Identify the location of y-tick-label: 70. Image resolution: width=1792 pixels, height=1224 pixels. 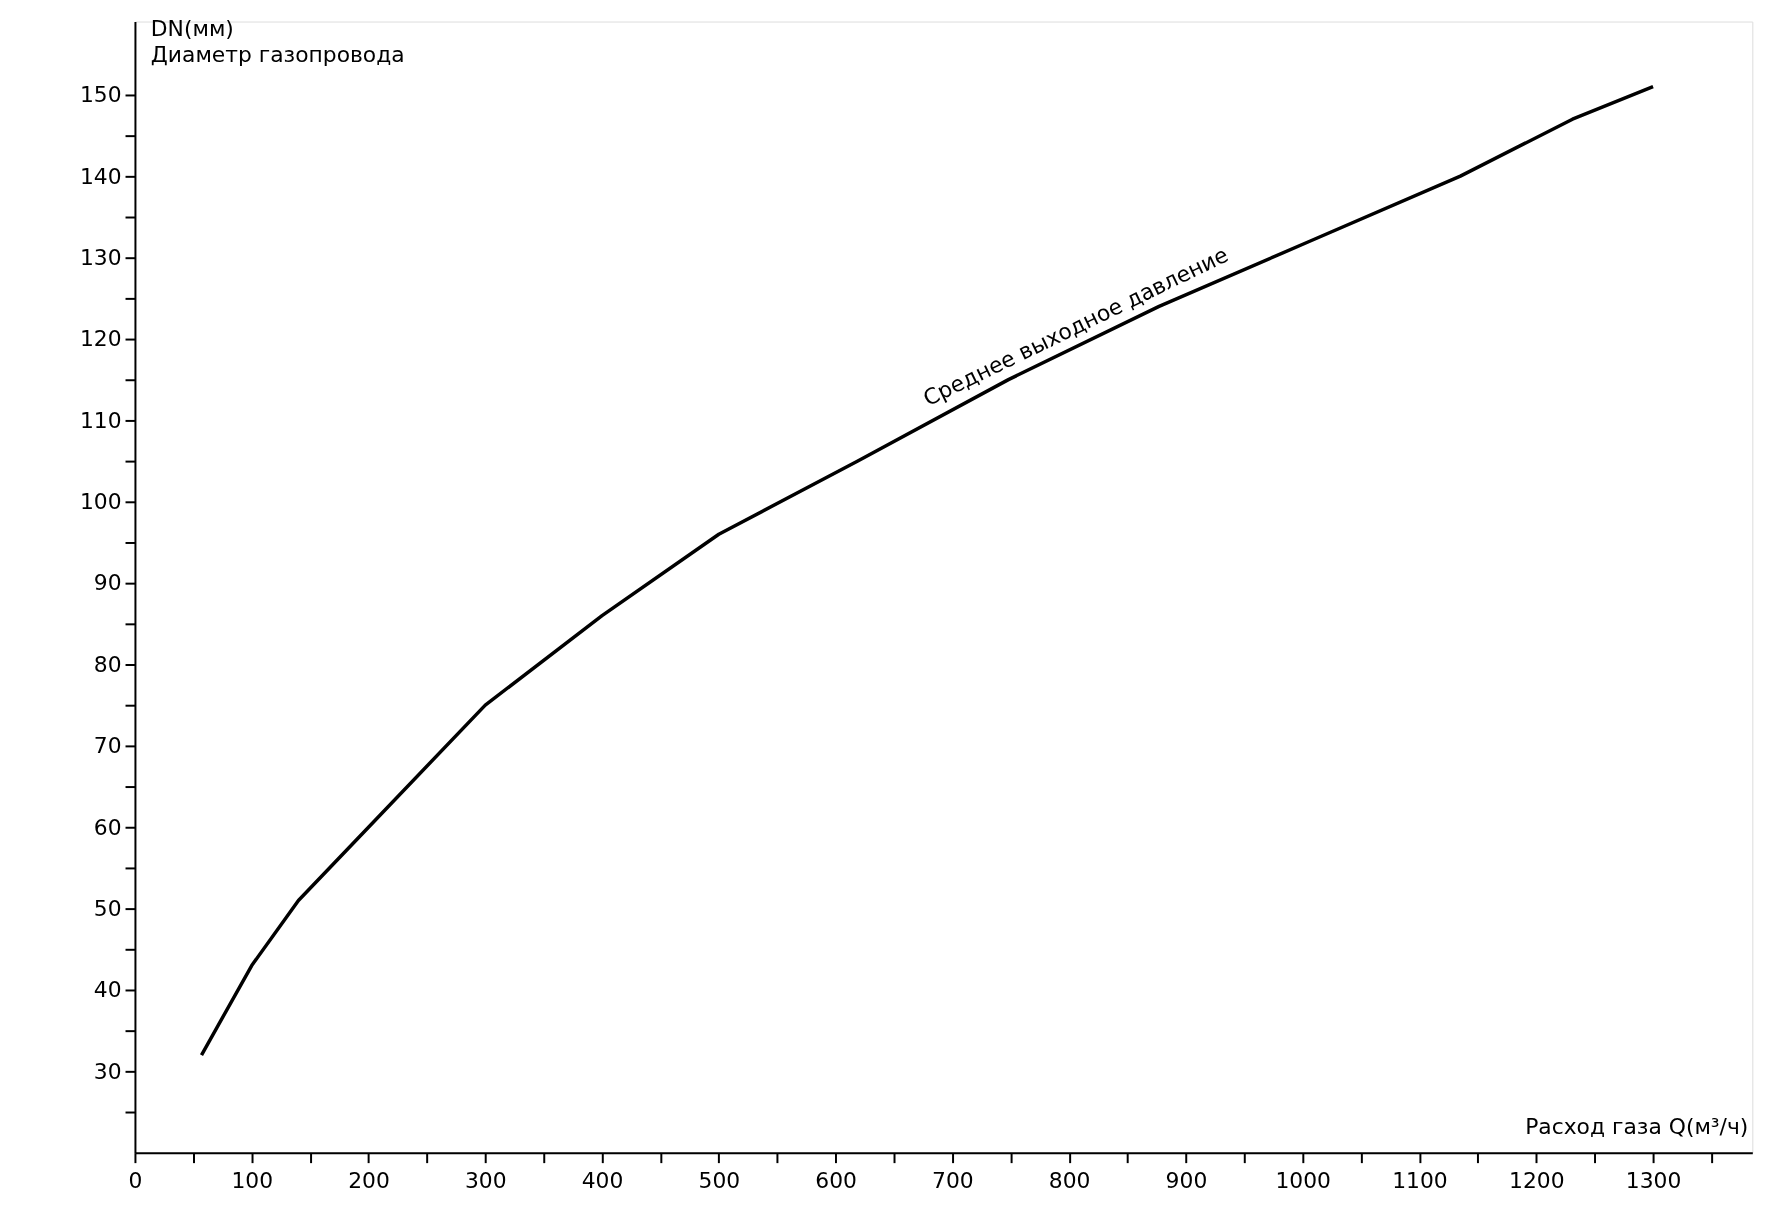
(107, 746).